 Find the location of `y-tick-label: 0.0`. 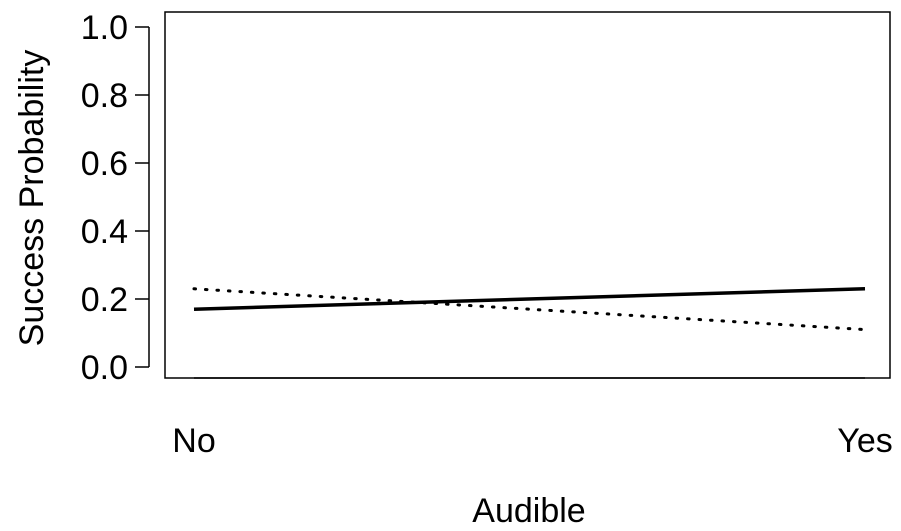

y-tick-label: 0.0 is located at coordinates (104, 368).